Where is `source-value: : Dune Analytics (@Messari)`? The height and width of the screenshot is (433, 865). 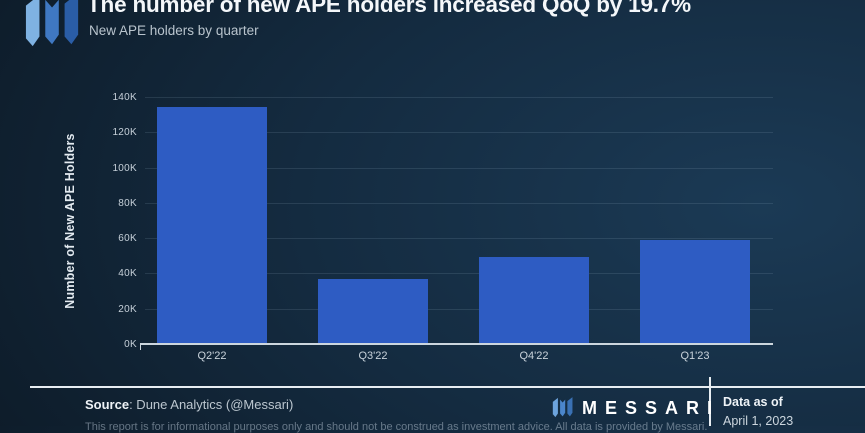
source-value: : Dune Analytics (@Messari) is located at coordinates (211, 404).